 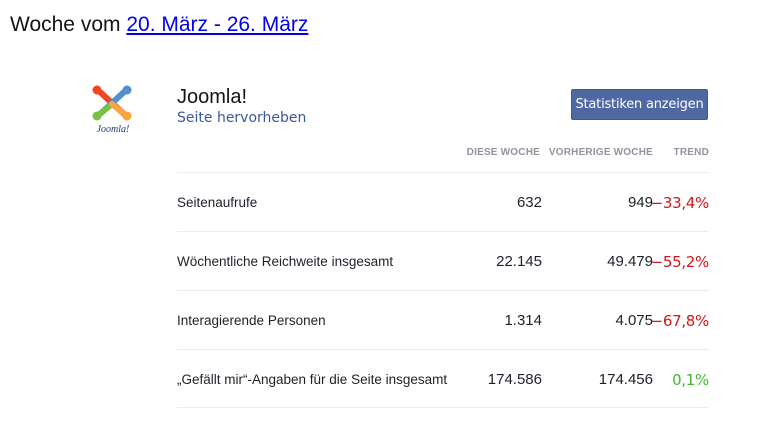 What do you see at coordinates (523, 320) in the screenshot?
I see `this-week-value: 1.314` at bounding box center [523, 320].